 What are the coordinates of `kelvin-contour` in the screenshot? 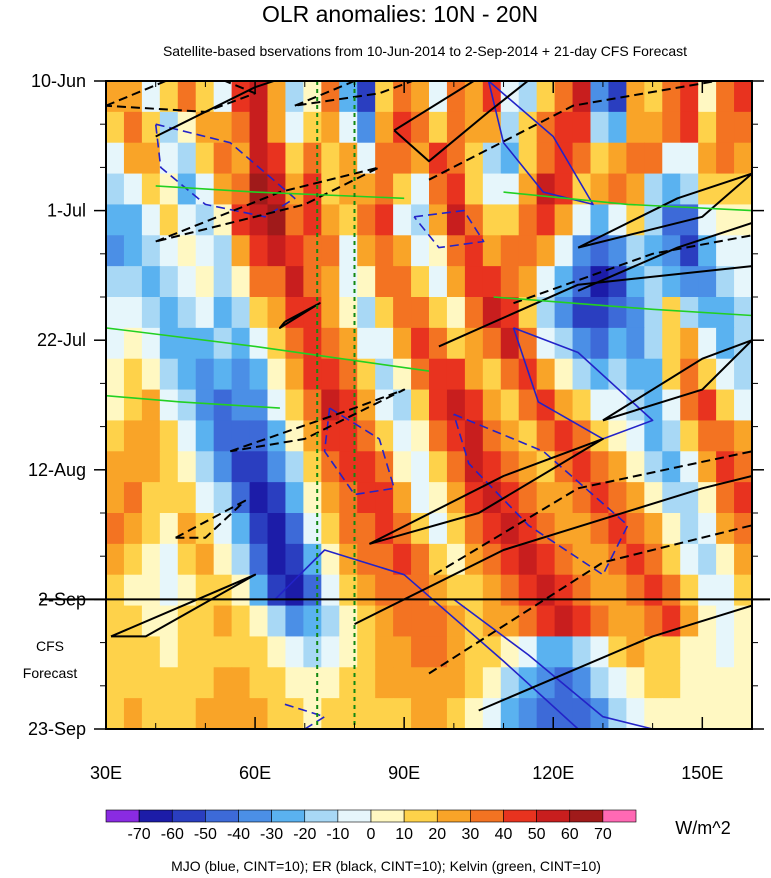 It's located at (627, 201).